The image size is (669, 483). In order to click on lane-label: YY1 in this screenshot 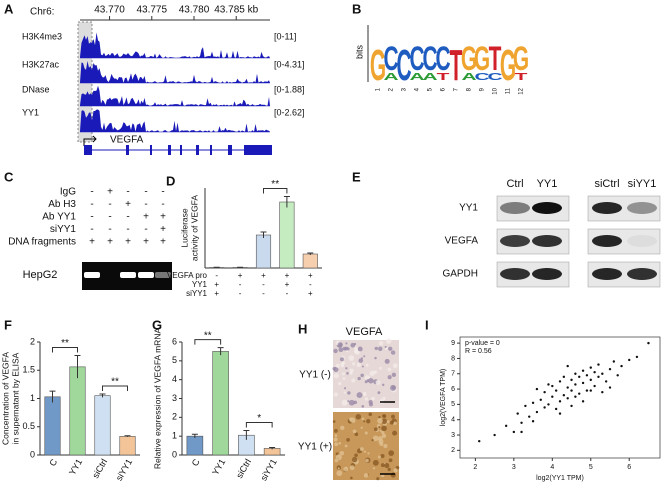, I will do `click(547, 184)`.